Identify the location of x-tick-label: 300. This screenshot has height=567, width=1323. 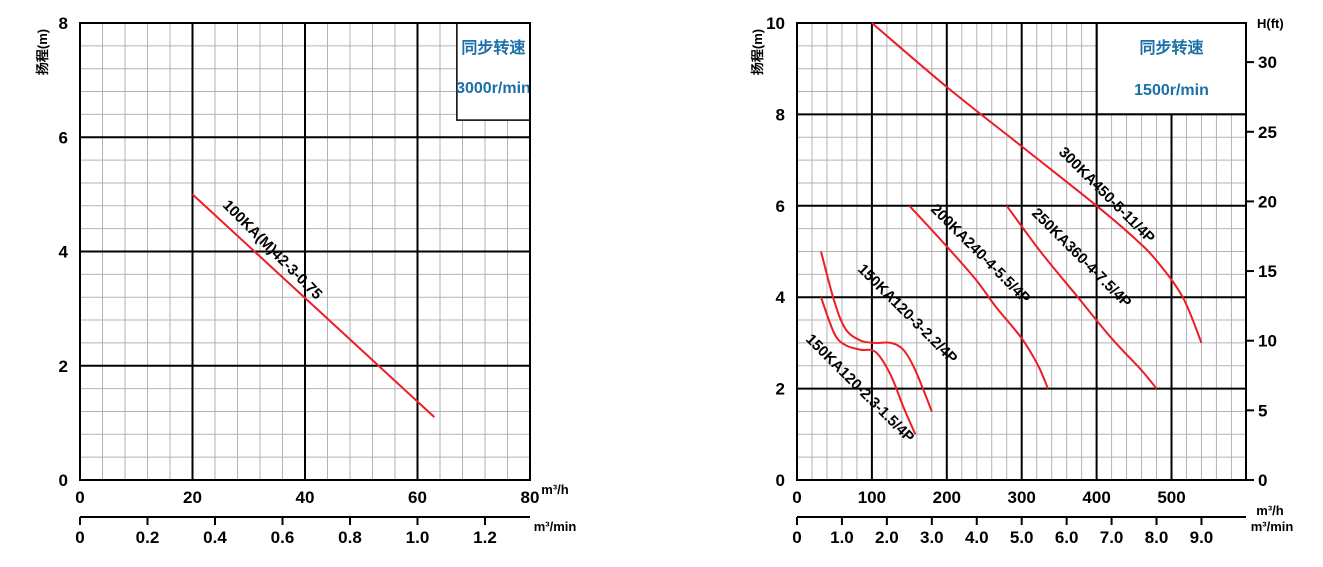
(1022, 497).